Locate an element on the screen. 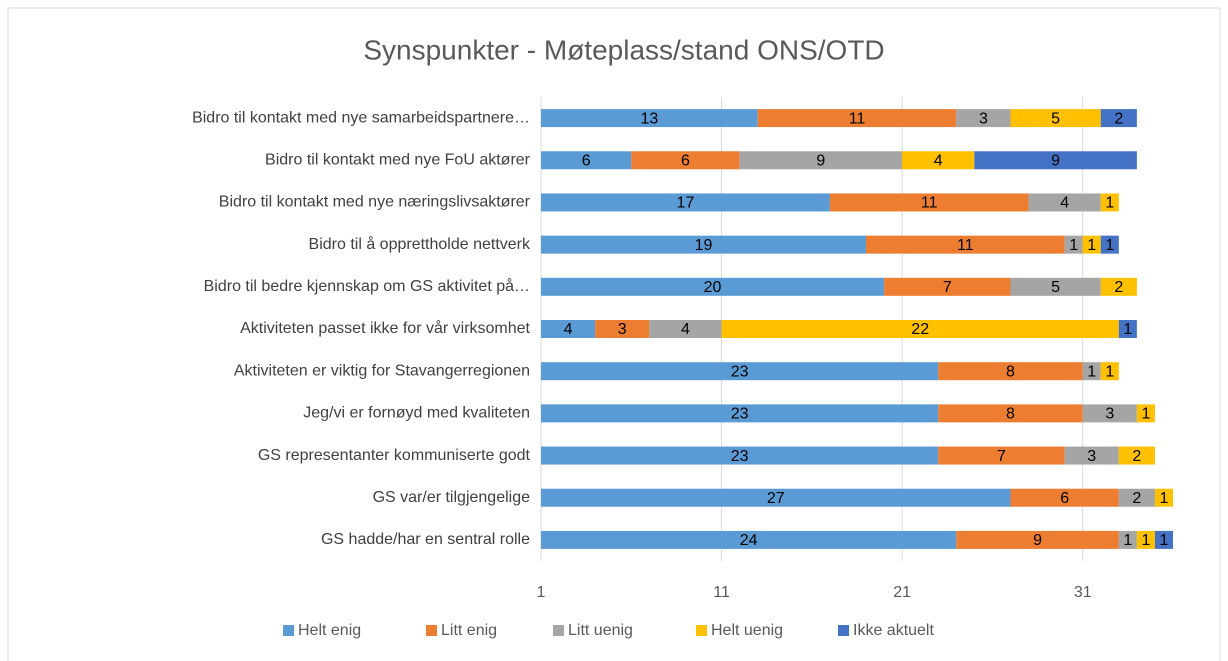 The image size is (1228, 661). y-tick-label: GS hadde/har en sentral rolle is located at coordinates (425, 539).